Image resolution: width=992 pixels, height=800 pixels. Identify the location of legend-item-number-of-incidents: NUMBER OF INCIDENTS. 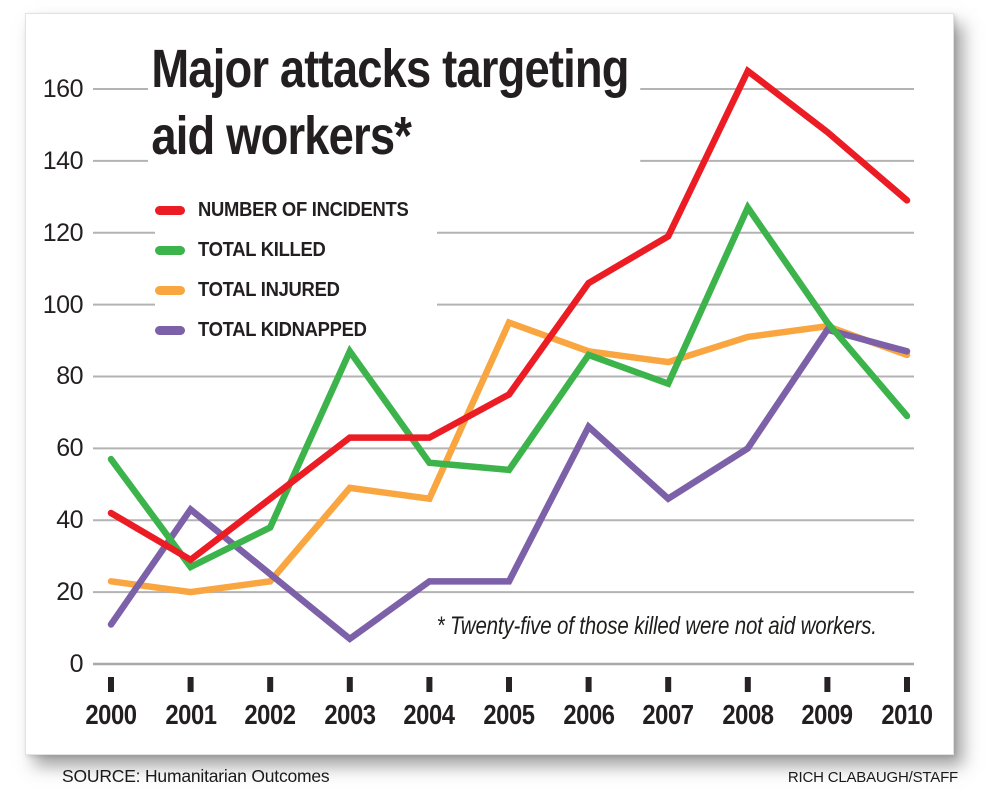
(291, 210).